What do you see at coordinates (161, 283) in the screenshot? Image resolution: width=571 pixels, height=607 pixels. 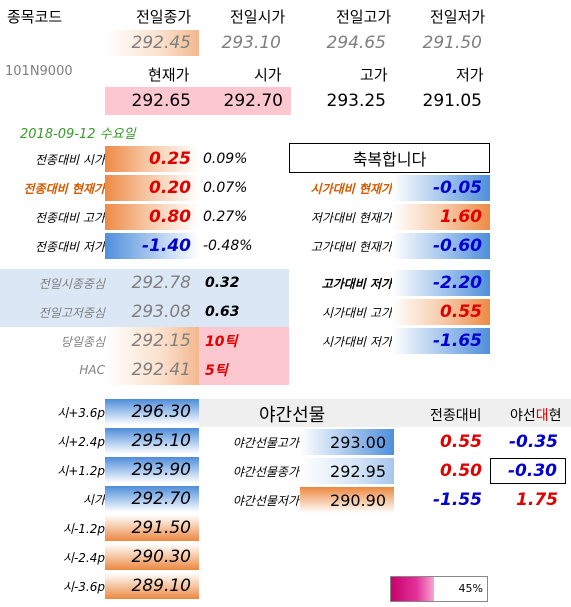 I see `center-value-0: 292.78` at bounding box center [161, 283].